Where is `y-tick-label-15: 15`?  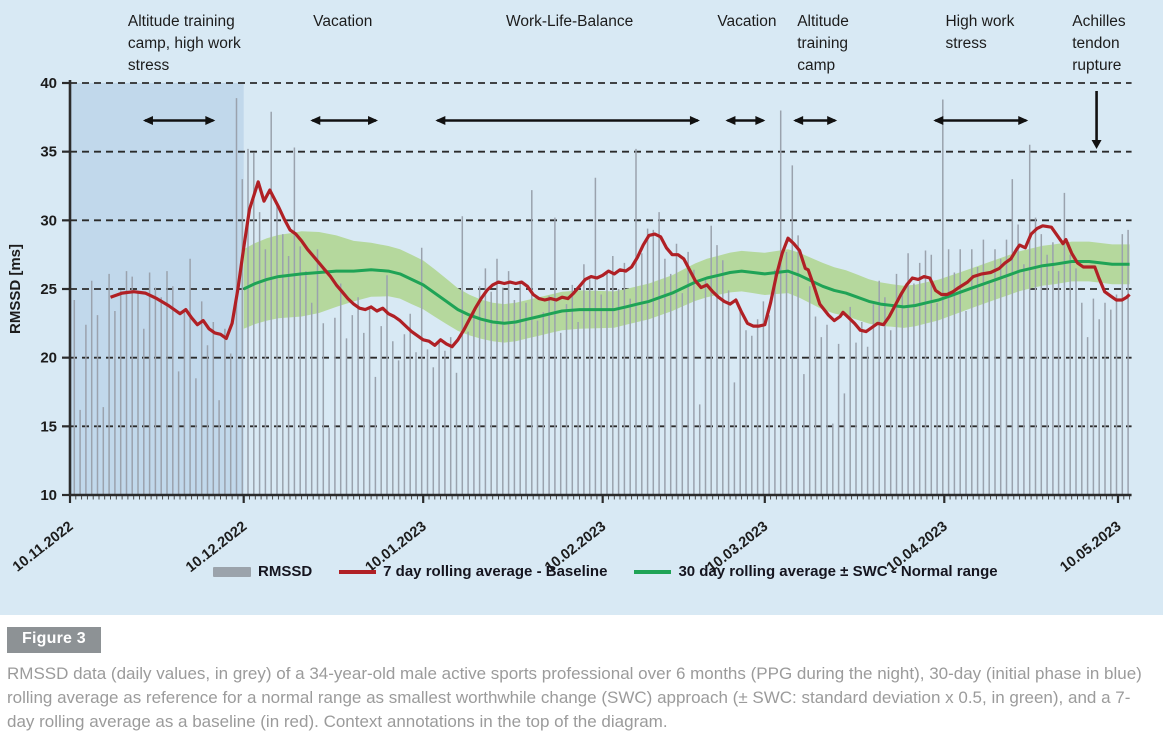
y-tick-label-15: 15 is located at coordinates (48, 426).